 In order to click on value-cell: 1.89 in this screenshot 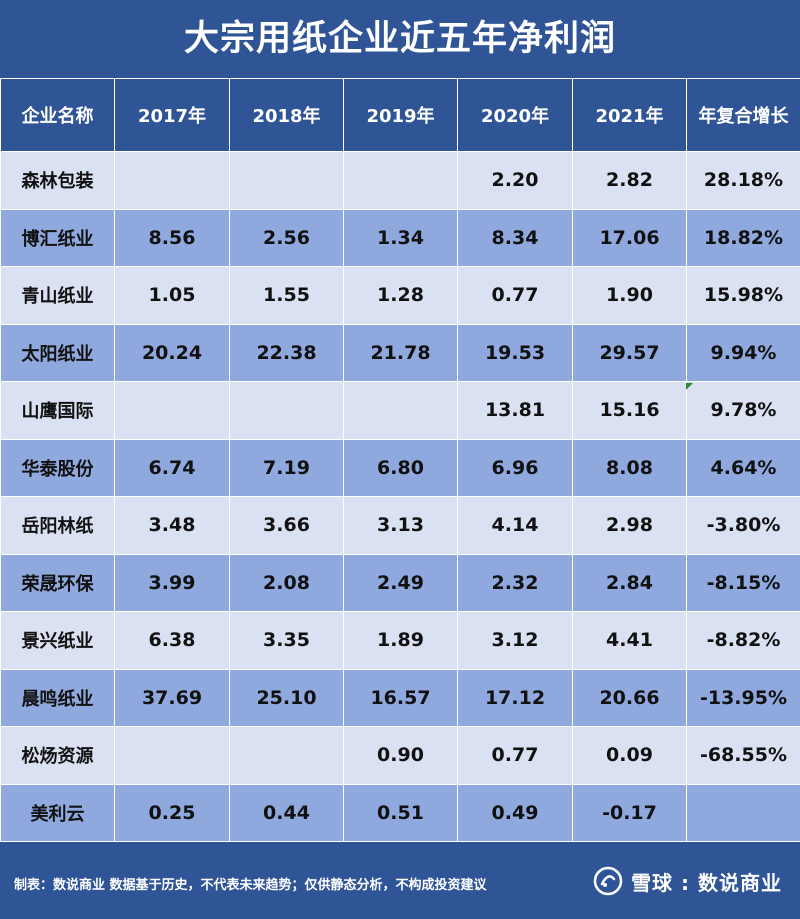, I will do `click(400, 640)`.